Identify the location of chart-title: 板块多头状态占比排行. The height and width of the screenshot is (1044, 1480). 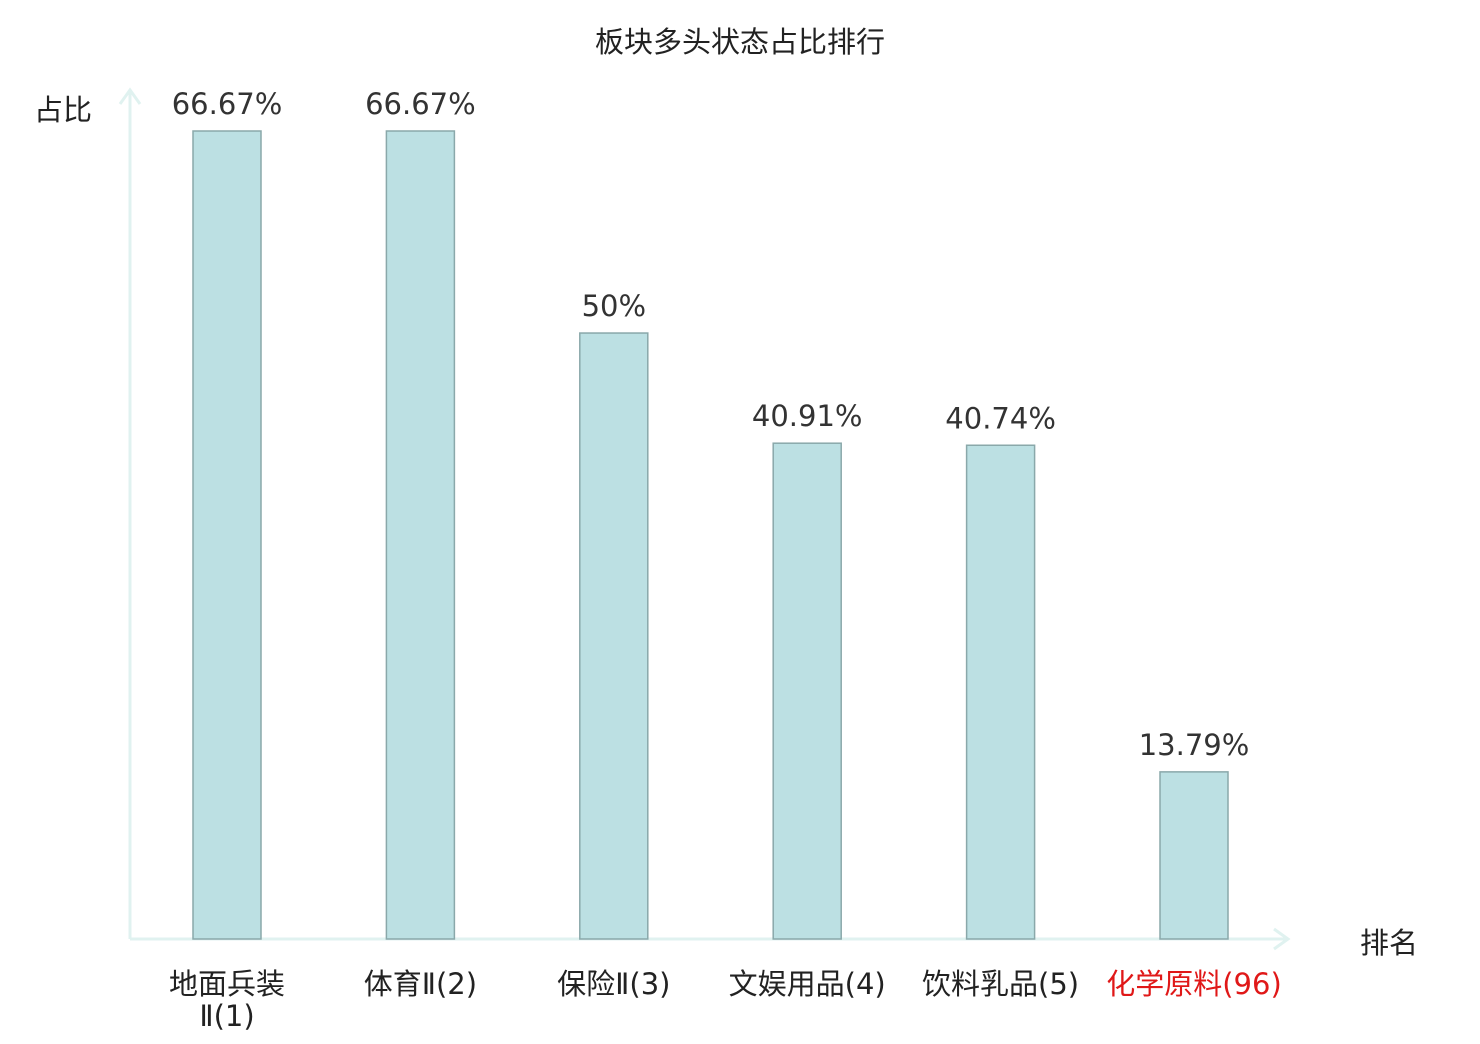
(740, 42).